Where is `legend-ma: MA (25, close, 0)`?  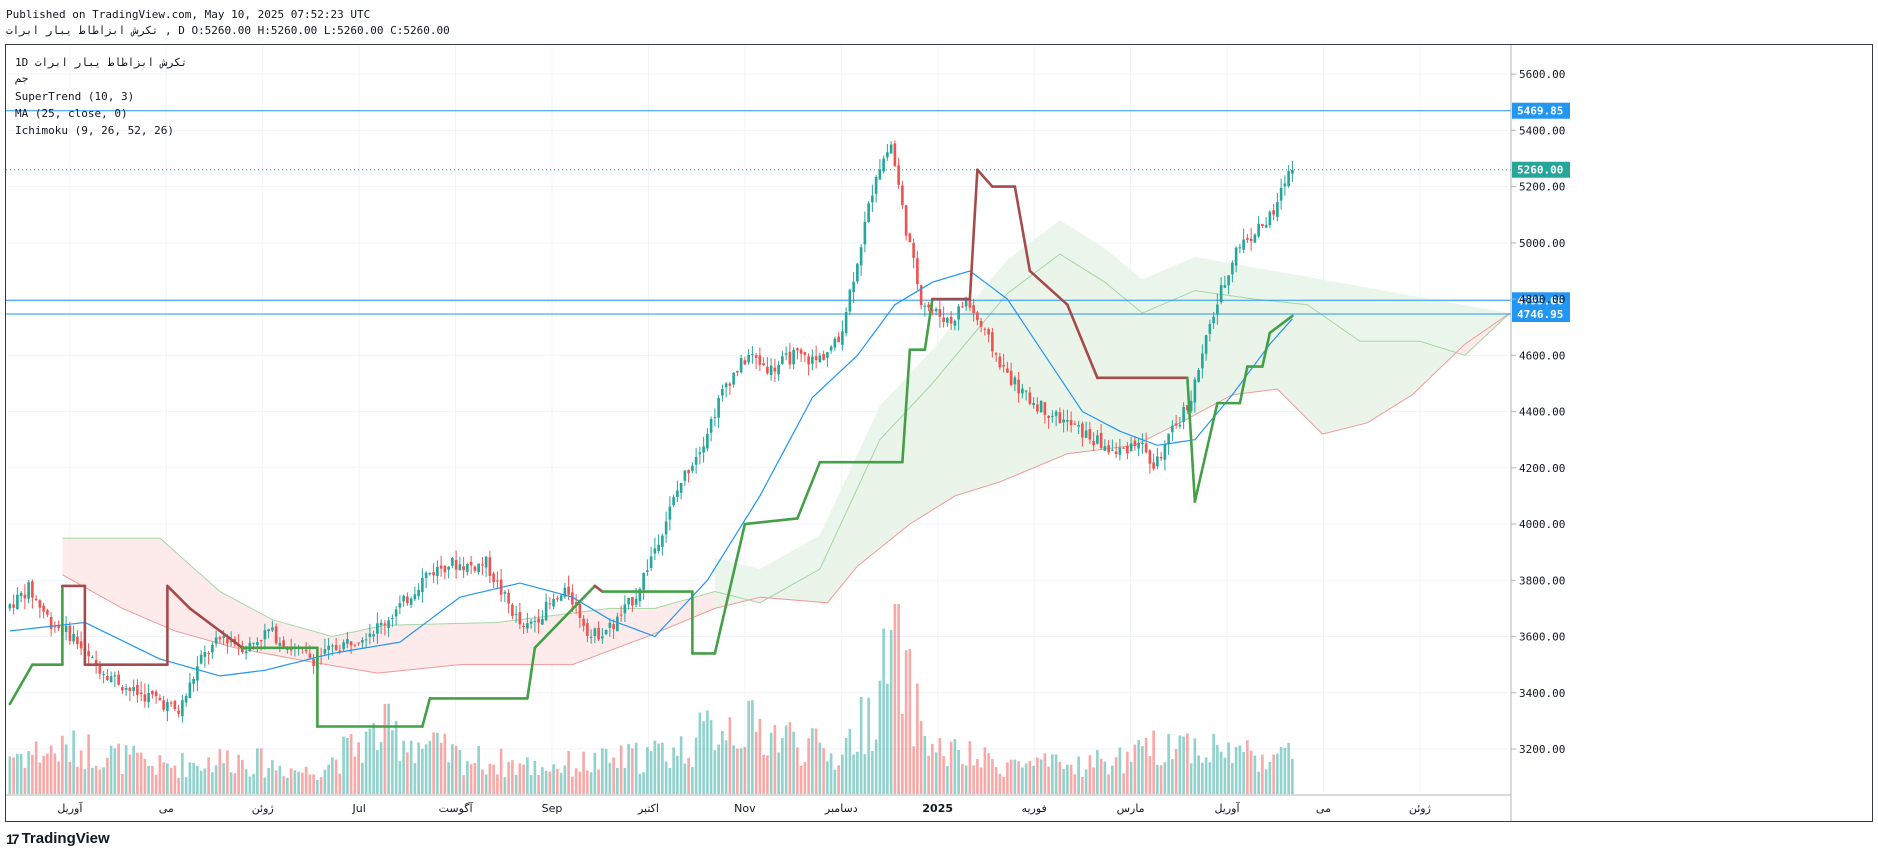
legend-ma: MA (25, close, 0) is located at coordinates (71, 113).